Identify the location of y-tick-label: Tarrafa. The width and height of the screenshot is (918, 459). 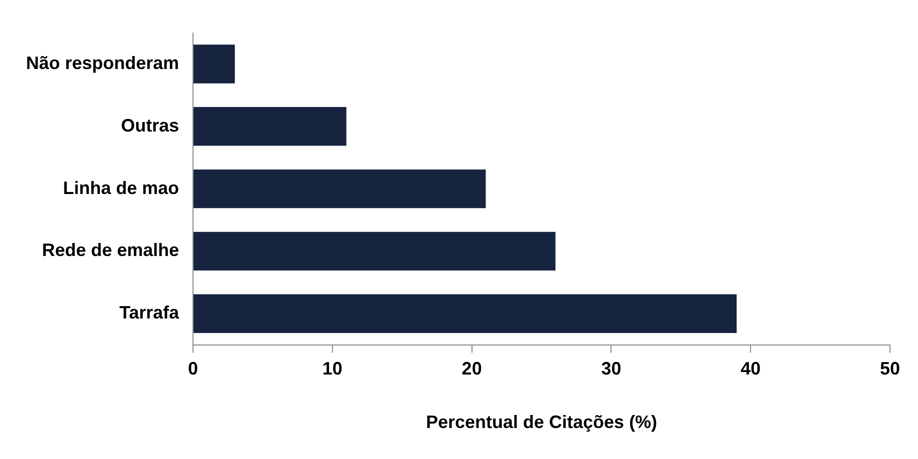
(149, 312).